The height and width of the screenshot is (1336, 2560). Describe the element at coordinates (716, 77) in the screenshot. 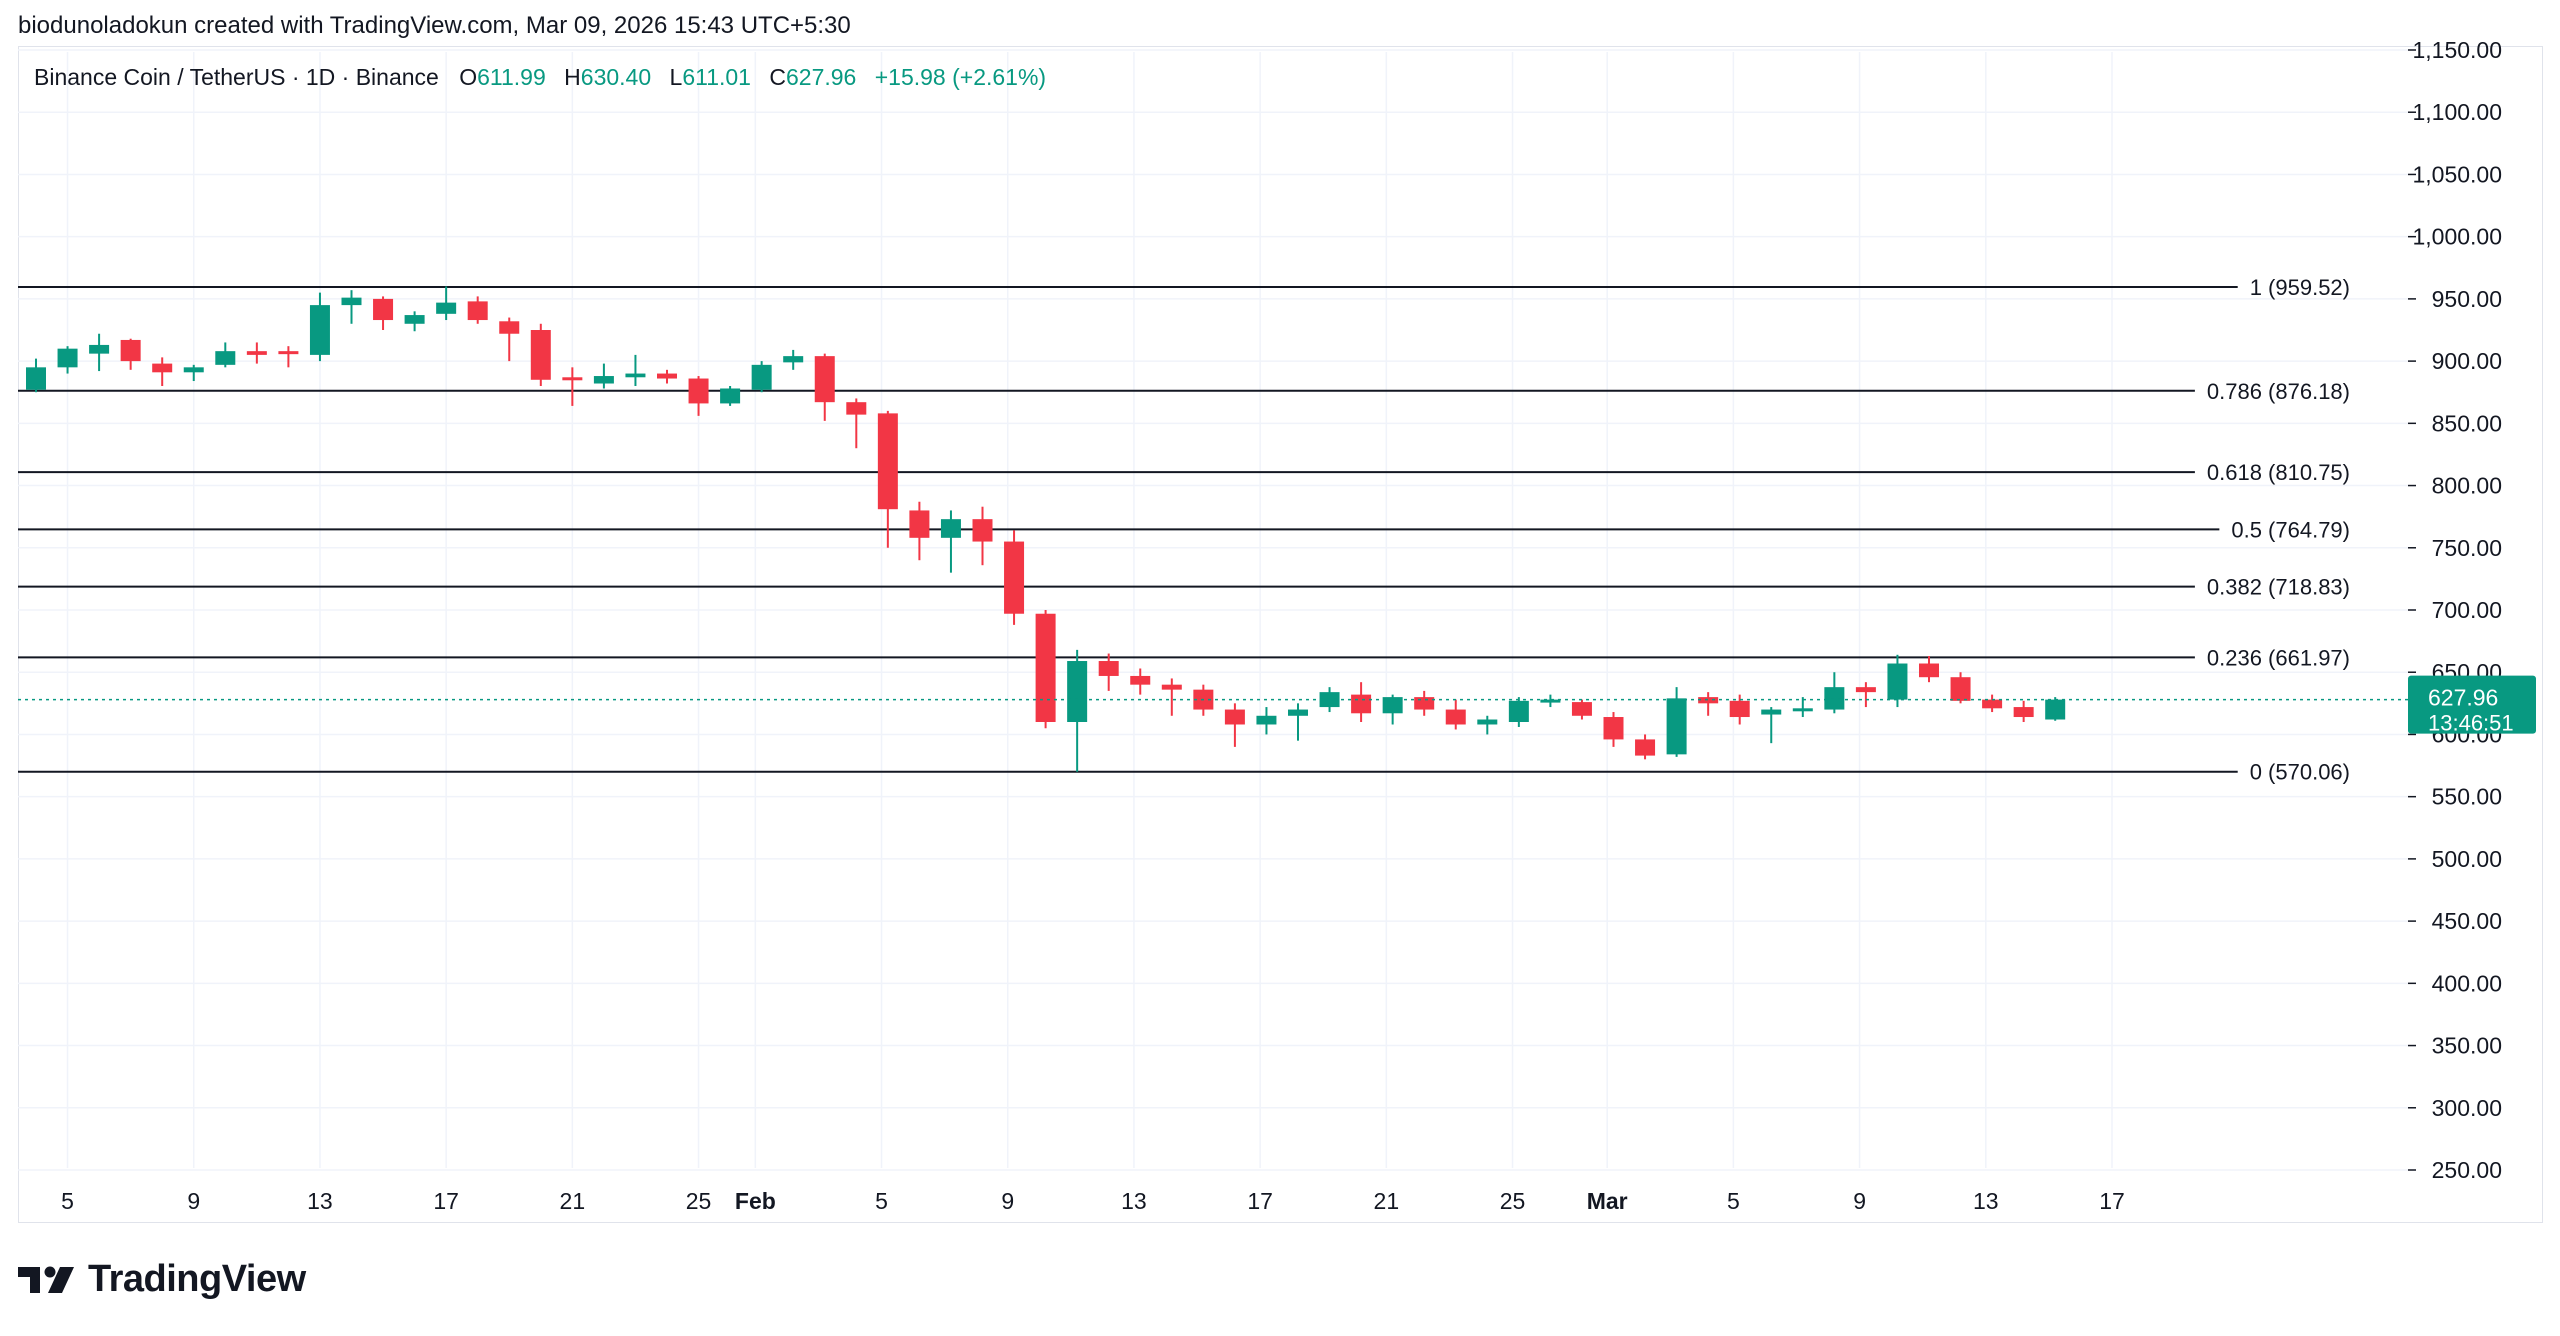

I see `low-value: 611.01` at that location.